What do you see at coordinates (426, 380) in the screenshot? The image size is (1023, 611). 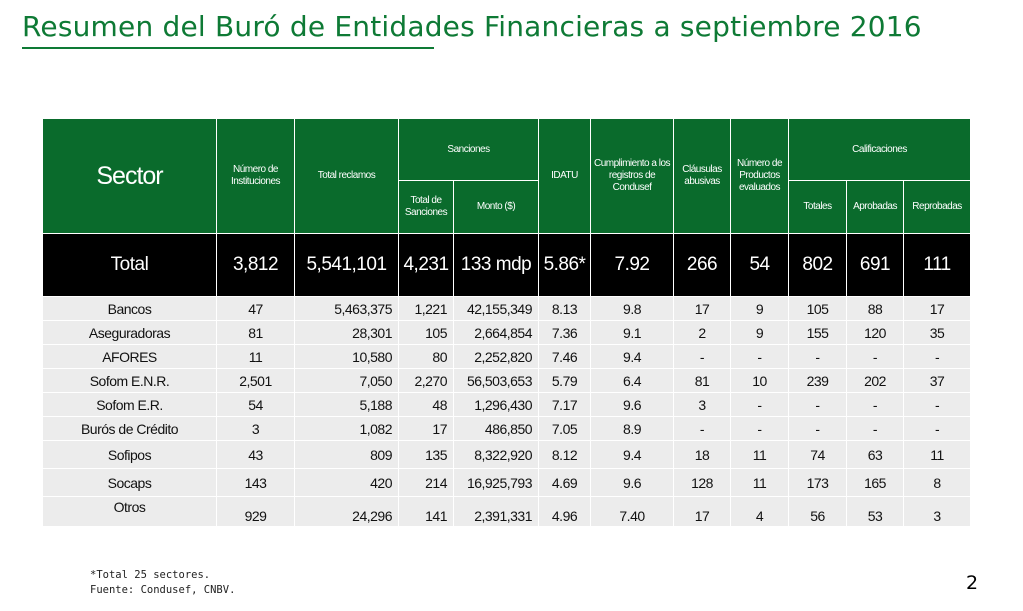 I see `cell-sanciones: 2,270` at bounding box center [426, 380].